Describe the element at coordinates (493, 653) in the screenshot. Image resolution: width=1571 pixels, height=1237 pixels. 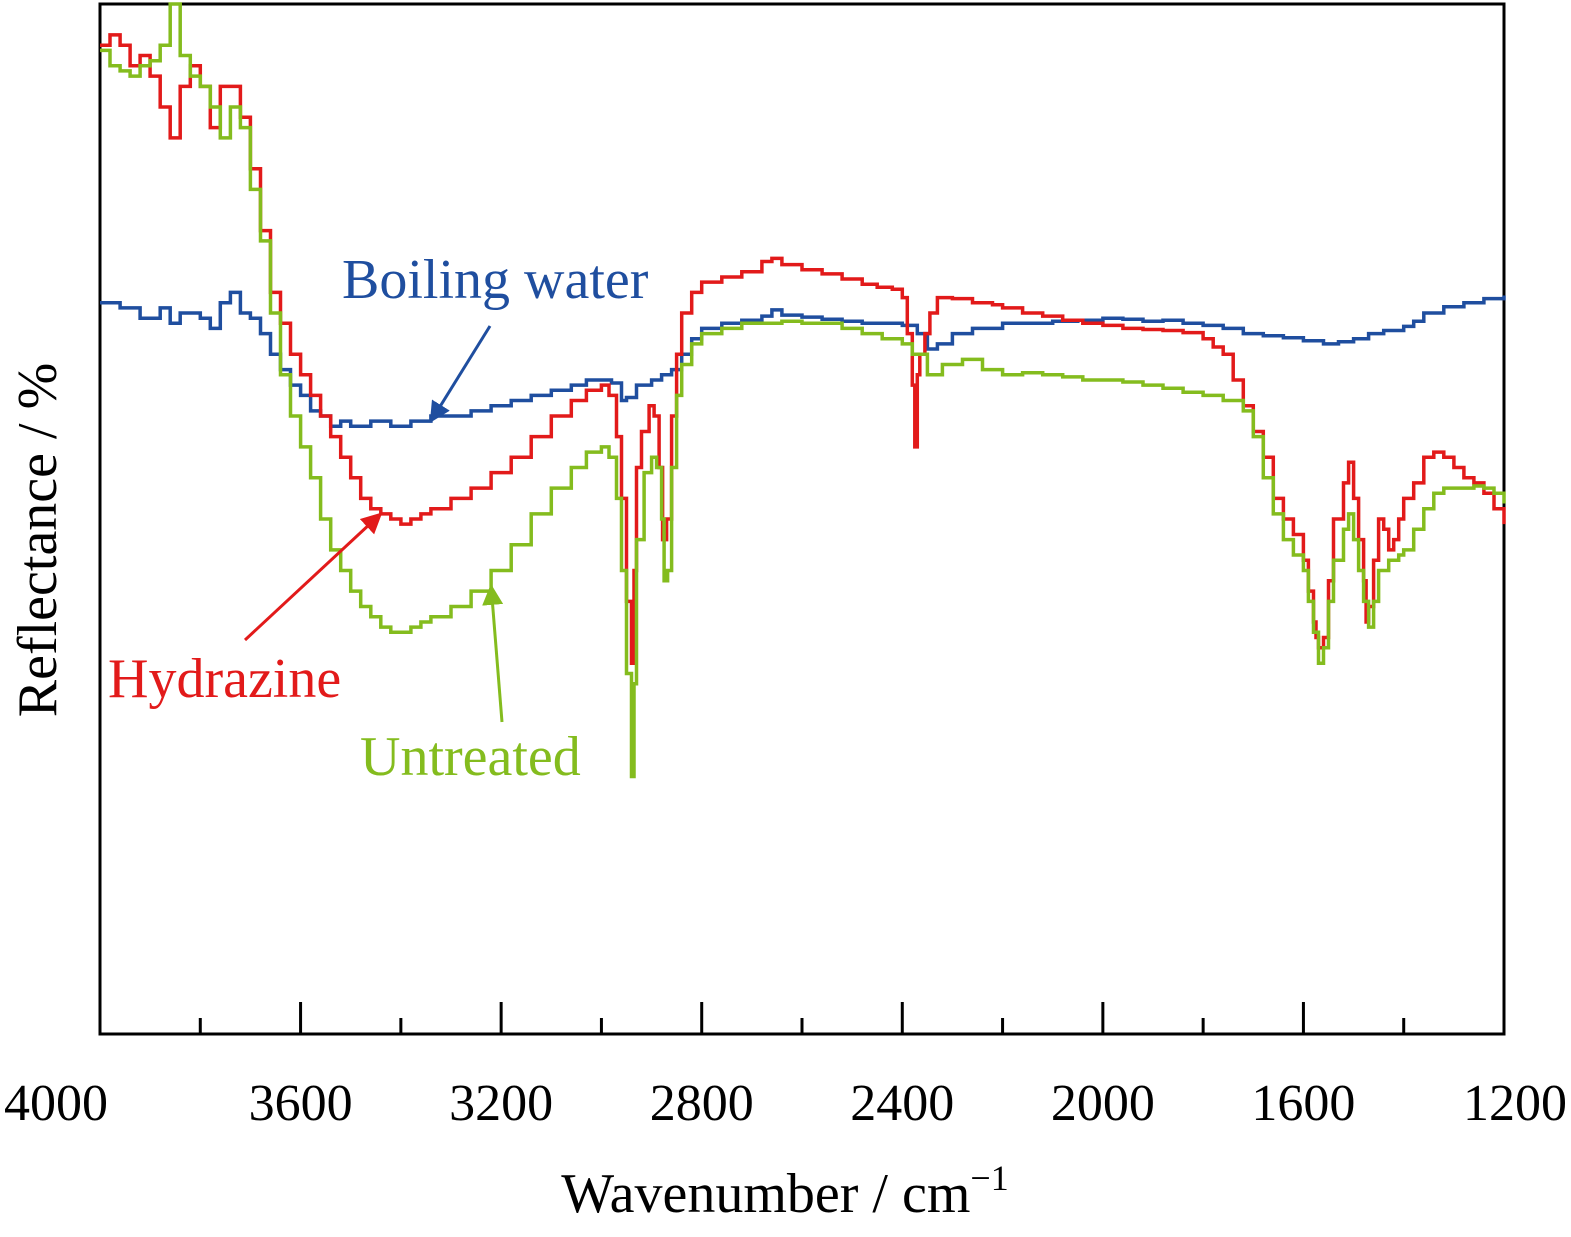
I see `annotation-arrow-untreated` at that location.